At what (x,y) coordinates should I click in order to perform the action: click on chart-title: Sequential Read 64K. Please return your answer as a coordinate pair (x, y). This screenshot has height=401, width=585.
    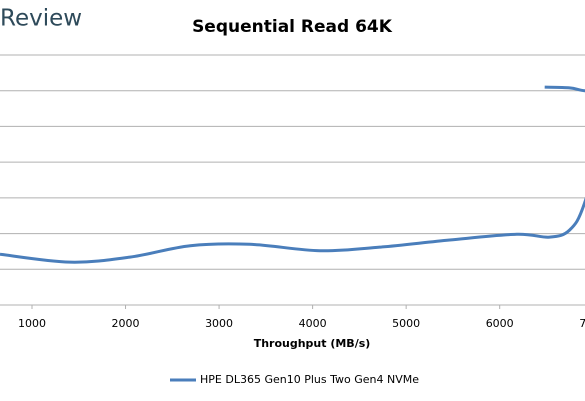
    Looking at the image, I should click on (292, 27).